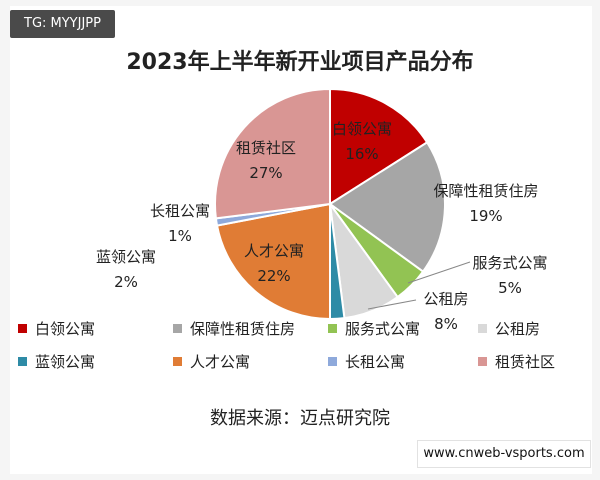 The image size is (600, 480). What do you see at coordinates (266, 148) in the screenshot?
I see `data-label-name-rental-community: 租赁社区` at bounding box center [266, 148].